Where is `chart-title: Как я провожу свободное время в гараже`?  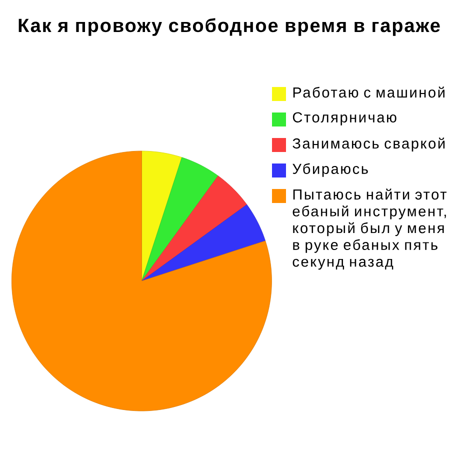 chart-title: Как я провожу свободное время в гараже is located at coordinates (229, 27).